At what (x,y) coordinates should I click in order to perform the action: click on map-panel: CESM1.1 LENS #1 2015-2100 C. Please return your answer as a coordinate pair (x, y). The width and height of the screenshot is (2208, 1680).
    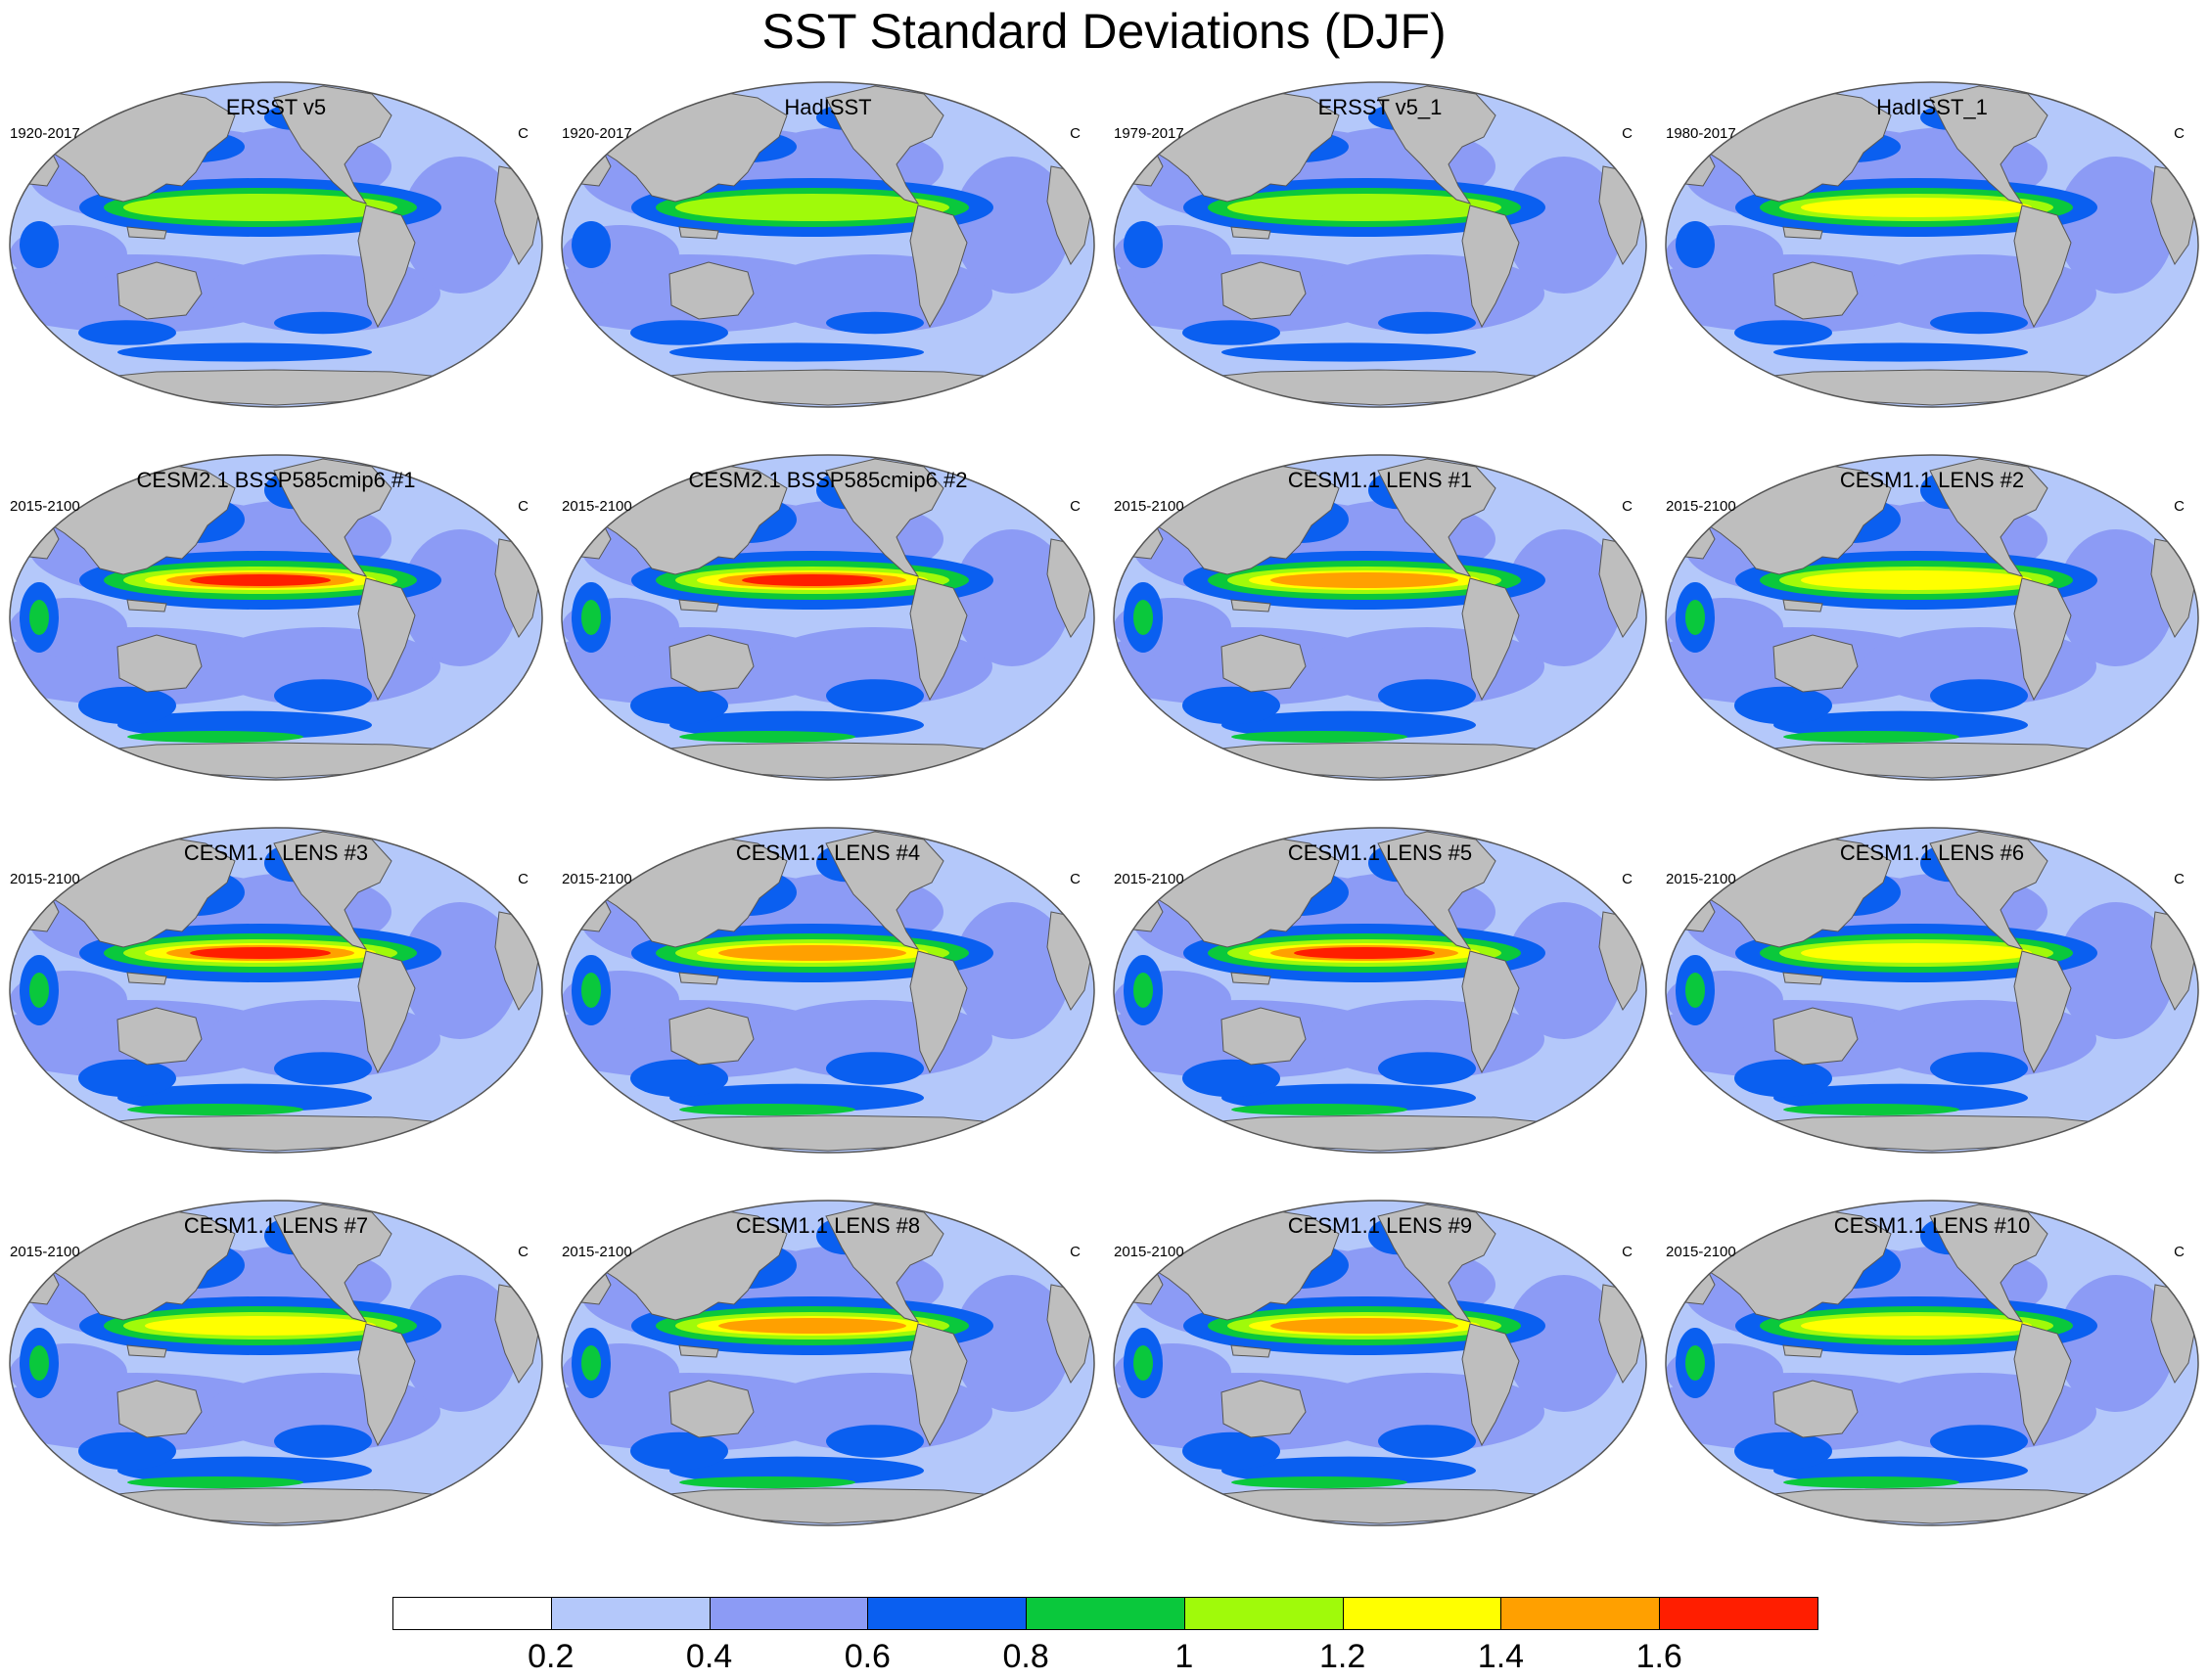
    Looking at the image, I should click on (1380, 577).